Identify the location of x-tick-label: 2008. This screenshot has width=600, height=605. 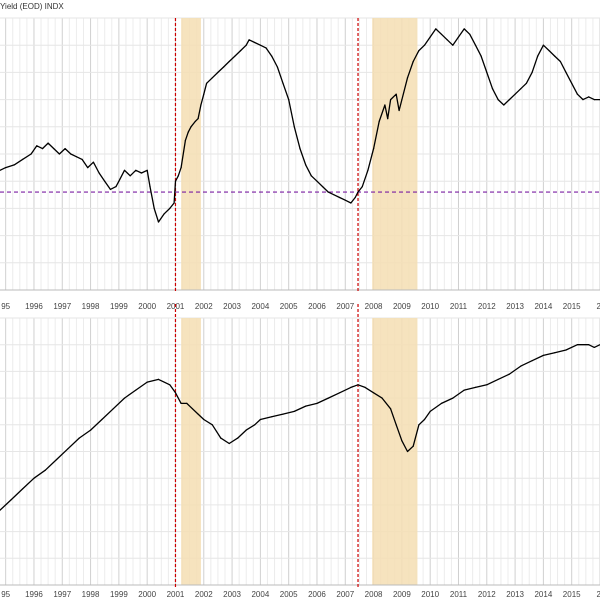
(374, 594).